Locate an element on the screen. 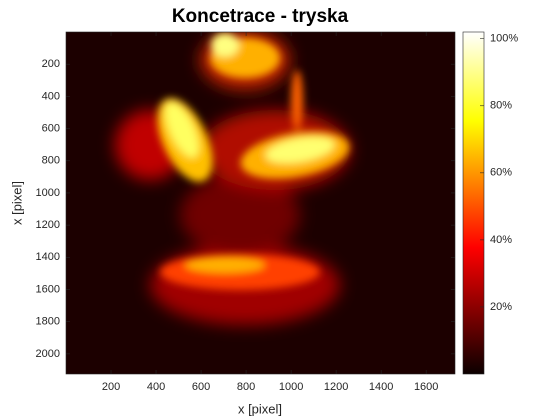 Image resolution: width=560 pixels, height=420 pixels. y-tick-label: 1600 is located at coordinates (48, 289).